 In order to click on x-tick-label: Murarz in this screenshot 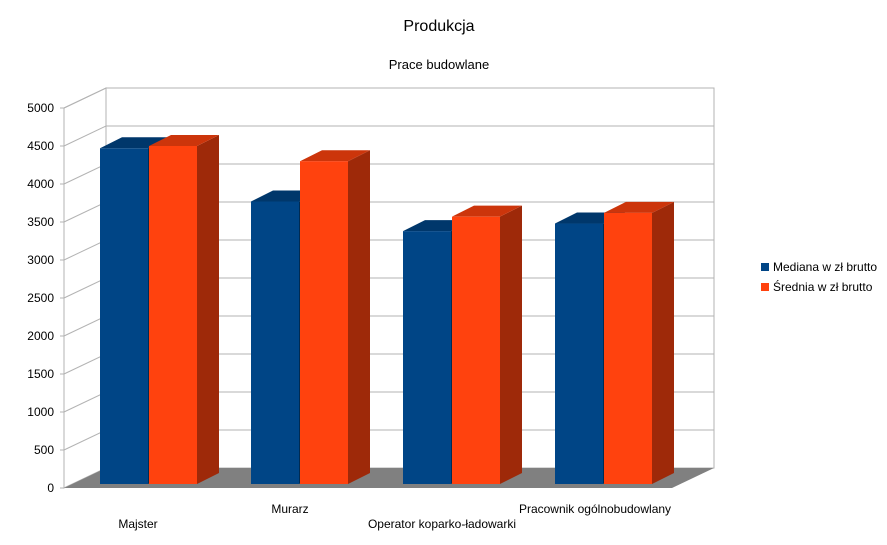, I will do `click(289, 509)`.